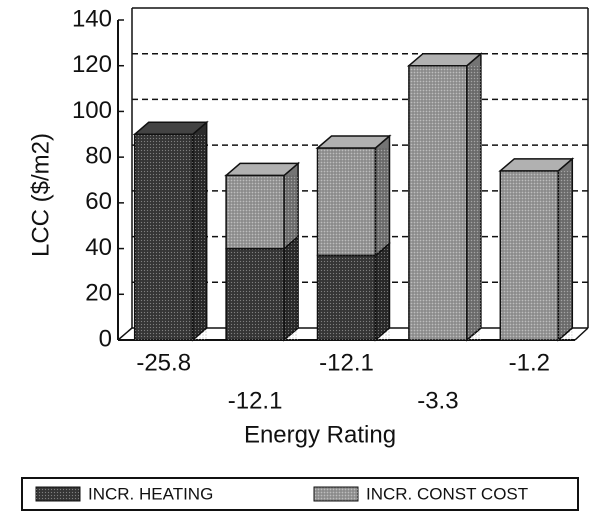  Describe the element at coordinates (92, 110) in the screenshot. I see `y-tick-label: 100` at that location.